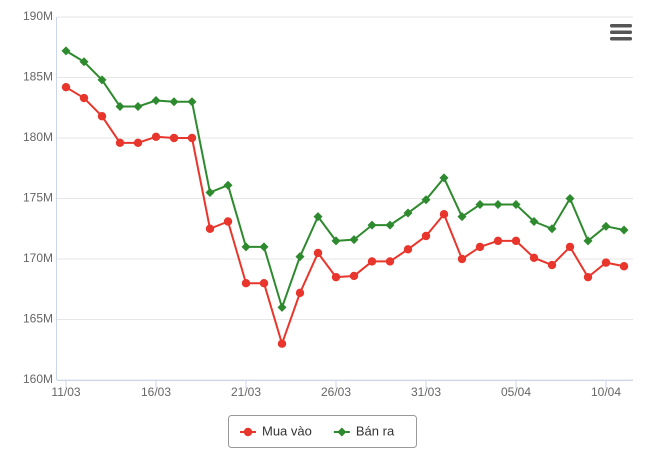 The height and width of the screenshot is (455, 660). What do you see at coordinates (38, 319) in the screenshot?
I see `y-tick-label: 165M` at bounding box center [38, 319].